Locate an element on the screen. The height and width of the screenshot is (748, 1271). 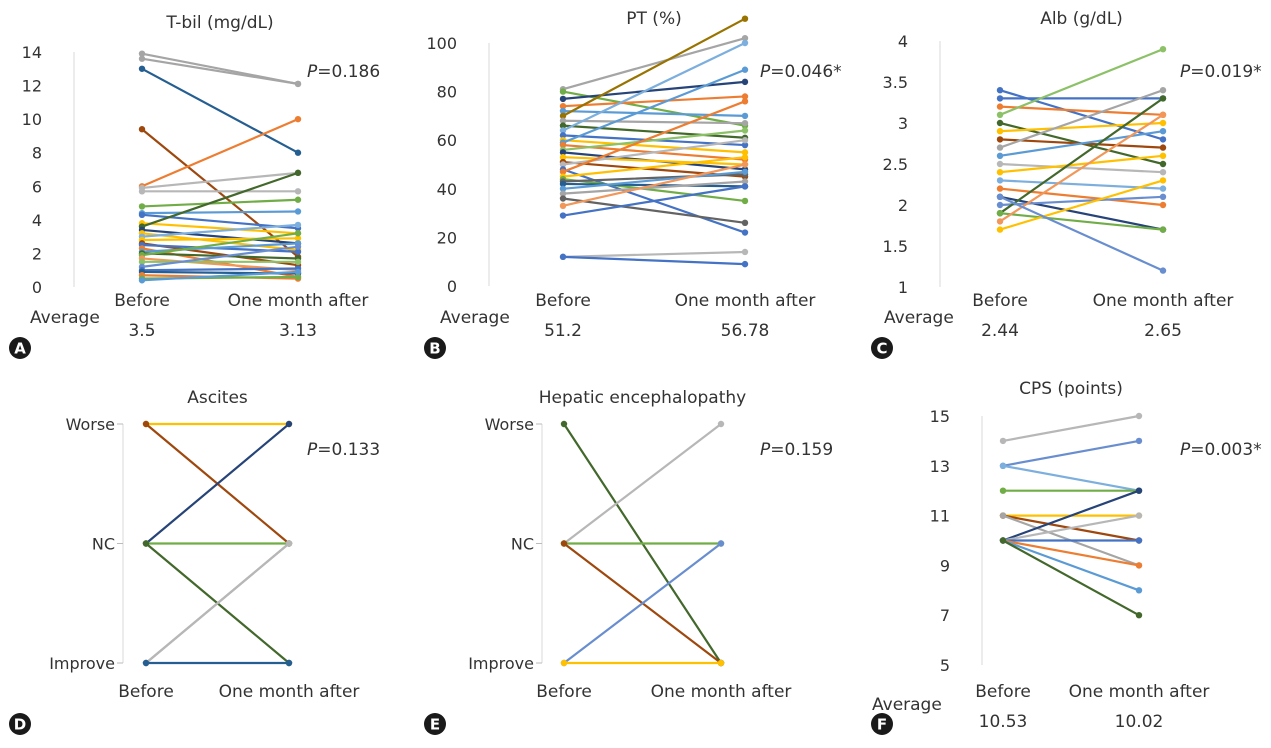
panel-letter: F is located at coordinates (882, 725).